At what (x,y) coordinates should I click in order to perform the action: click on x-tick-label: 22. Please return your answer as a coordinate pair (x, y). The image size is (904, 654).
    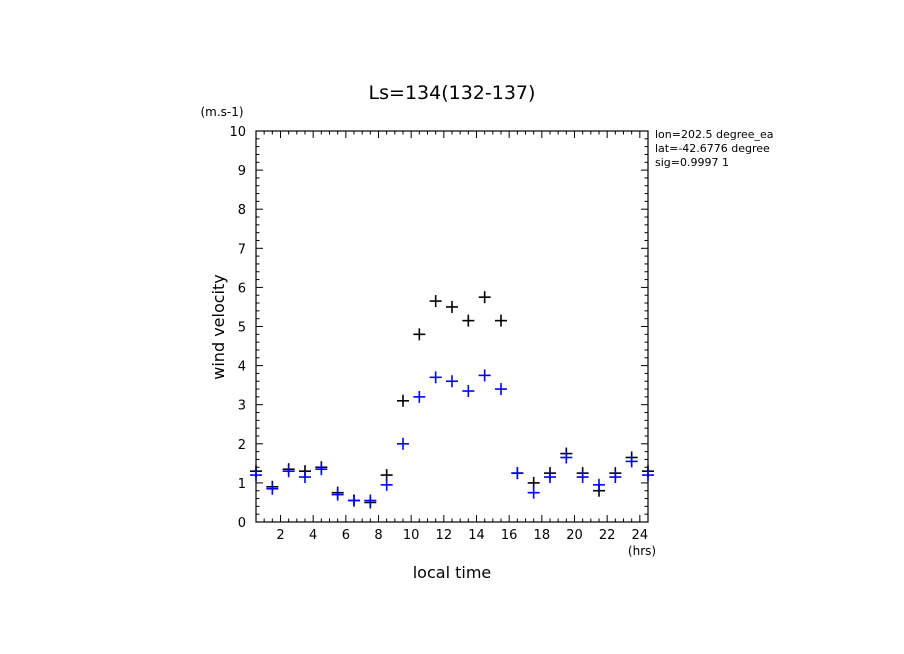
    Looking at the image, I should click on (607, 535).